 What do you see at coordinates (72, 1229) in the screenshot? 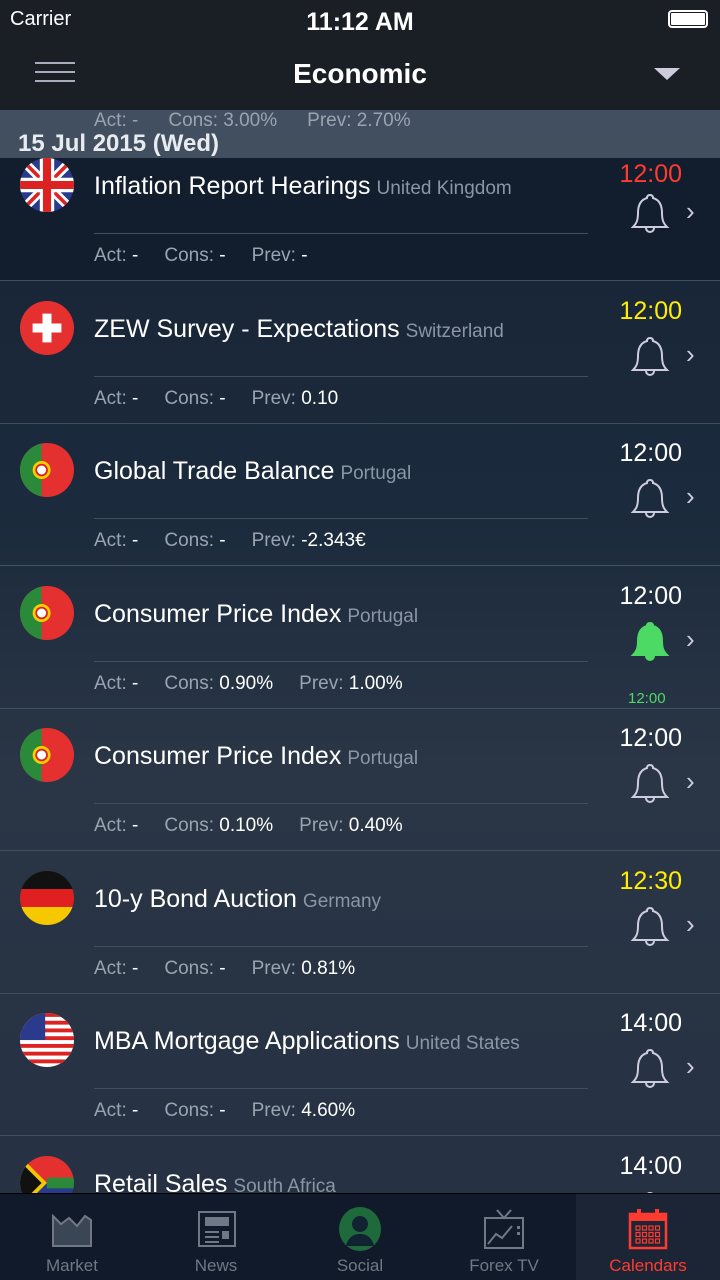
I see `market-chart-icon` at bounding box center [72, 1229].